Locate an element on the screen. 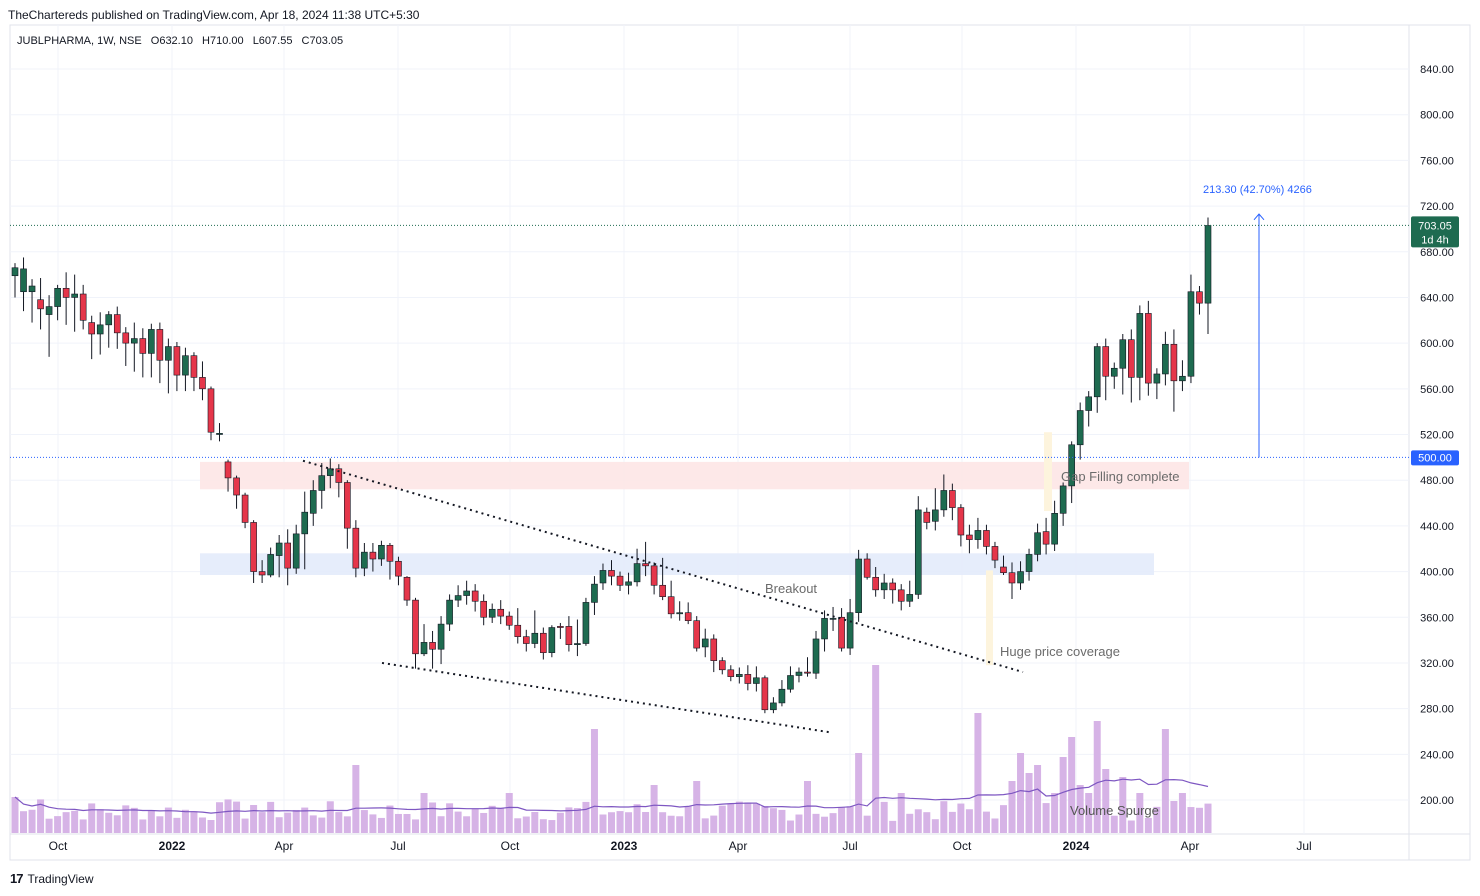  price-tick-label: 720.00 is located at coordinates (1437, 207).